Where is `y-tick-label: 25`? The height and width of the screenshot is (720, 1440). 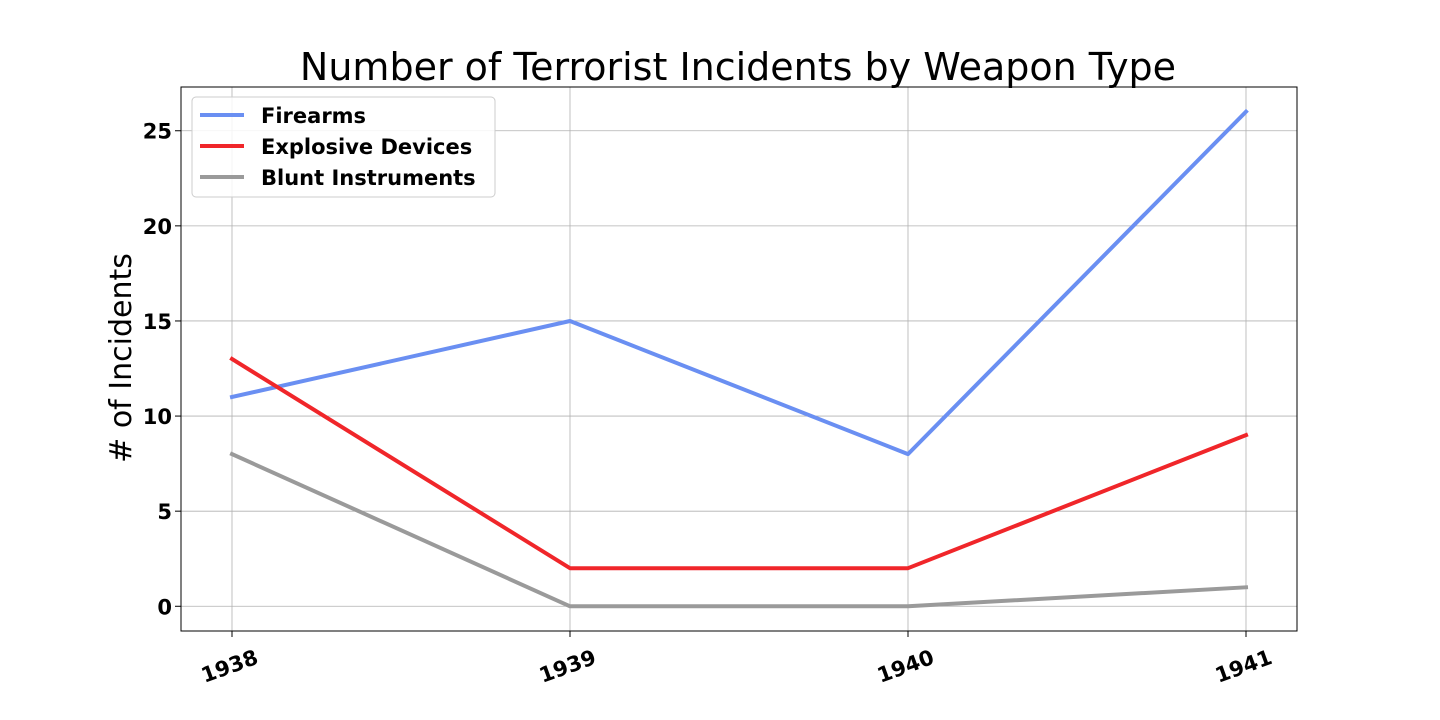 y-tick-label: 25 is located at coordinates (157, 132).